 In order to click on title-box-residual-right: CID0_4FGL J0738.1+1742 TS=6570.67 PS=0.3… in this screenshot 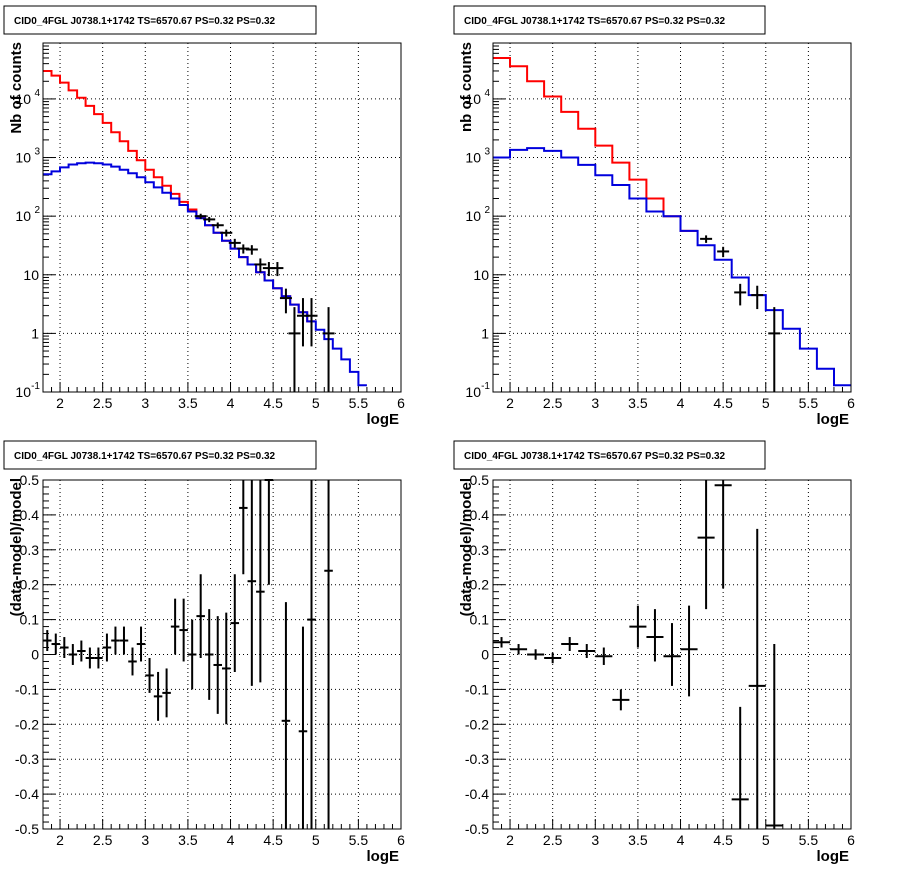, I will do `click(609, 455)`.